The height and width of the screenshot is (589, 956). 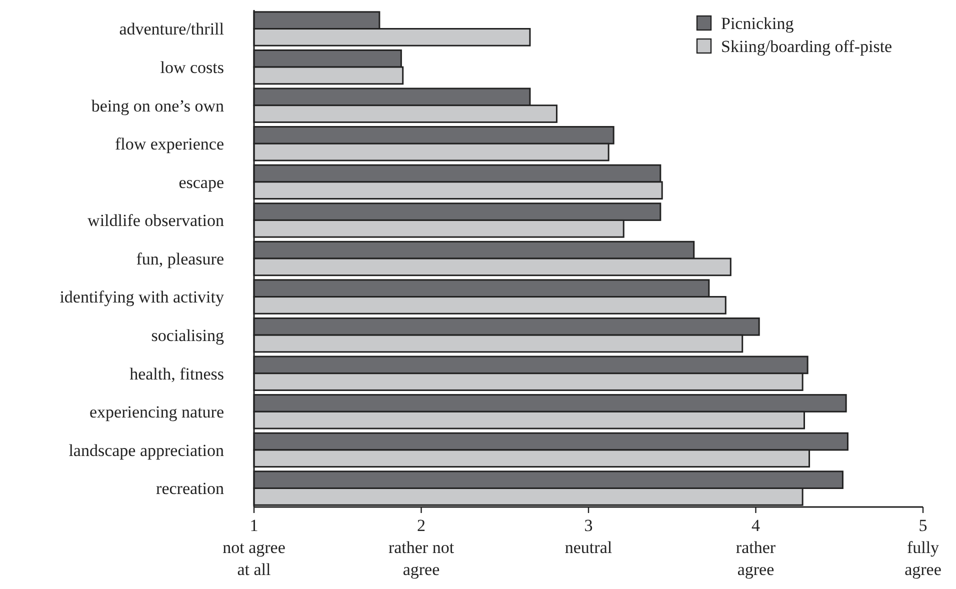 What do you see at coordinates (142, 297) in the screenshot?
I see `y-tick-label: identifying with activity` at bounding box center [142, 297].